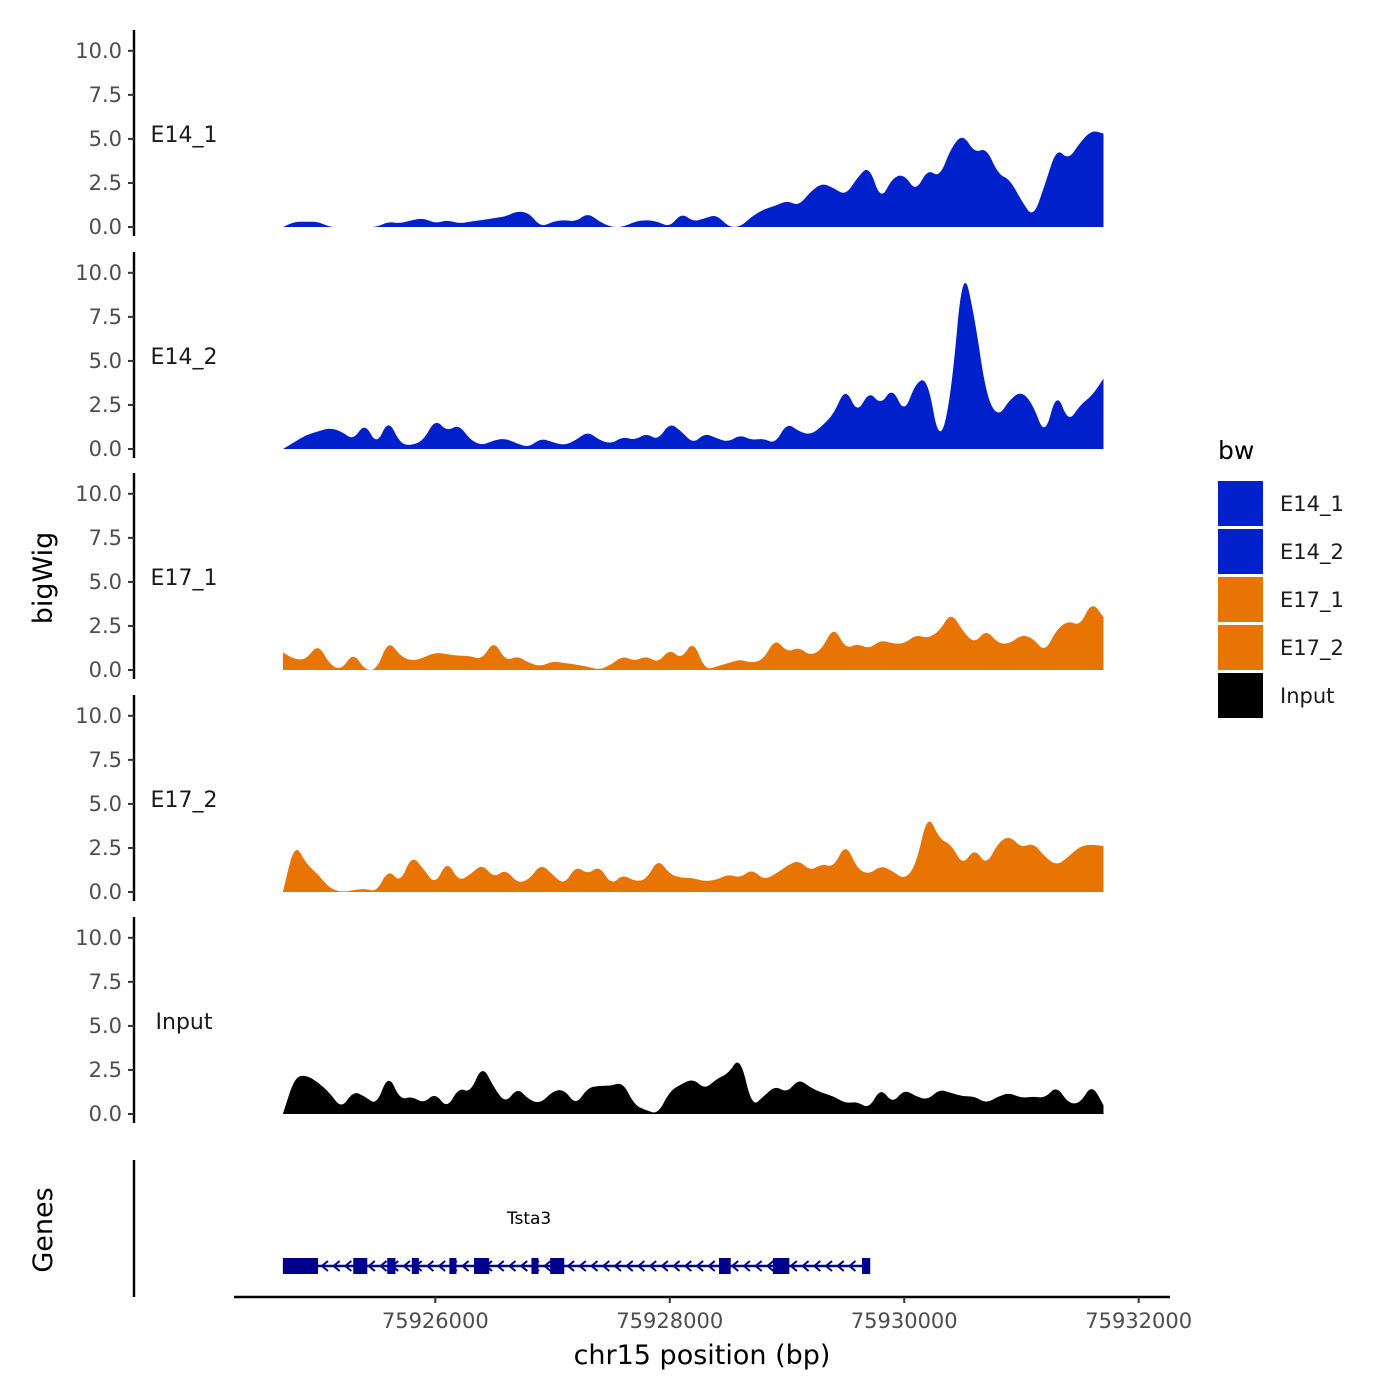  What do you see at coordinates (1138, 1321) in the screenshot?
I see `x-tick-label: 75932000` at bounding box center [1138, 1321].